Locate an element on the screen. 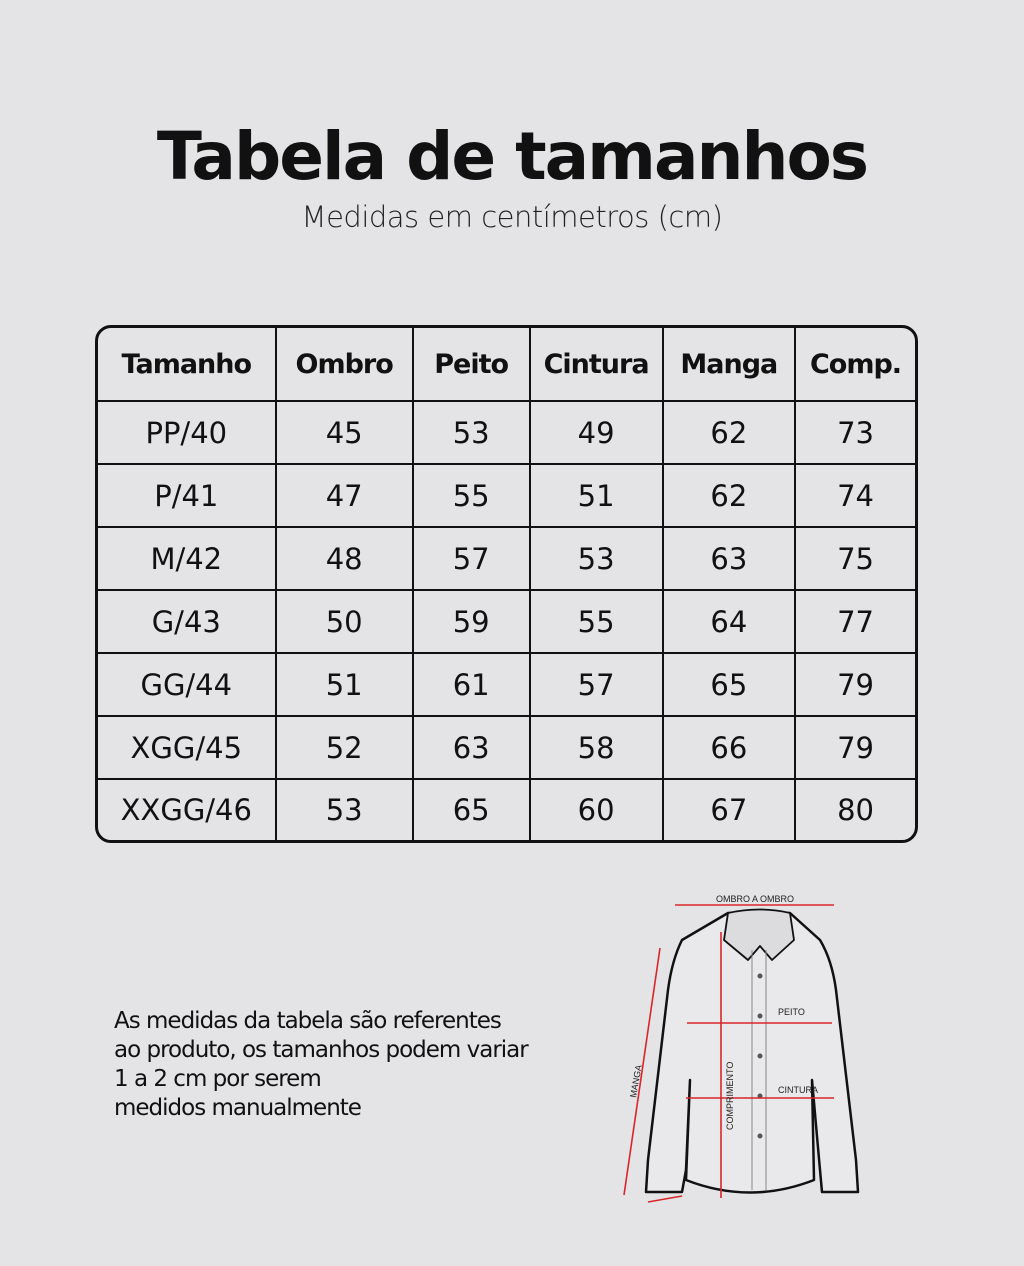  measurement-cell: 47 is located at coordinates (345, 497).